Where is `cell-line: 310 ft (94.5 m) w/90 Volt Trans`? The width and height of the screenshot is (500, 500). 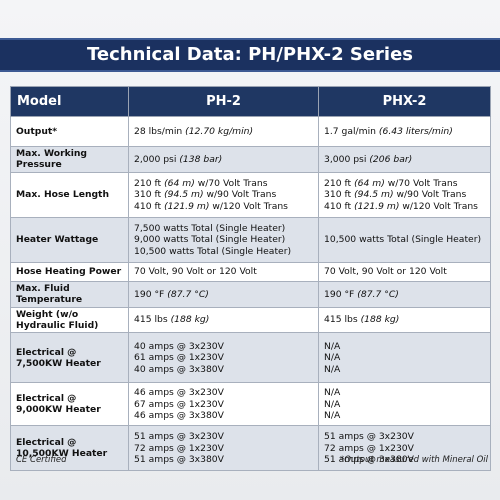 cell-line: 310 ft (94.5 m) w/90 Volt Trans is located at coordinates (404, 194).